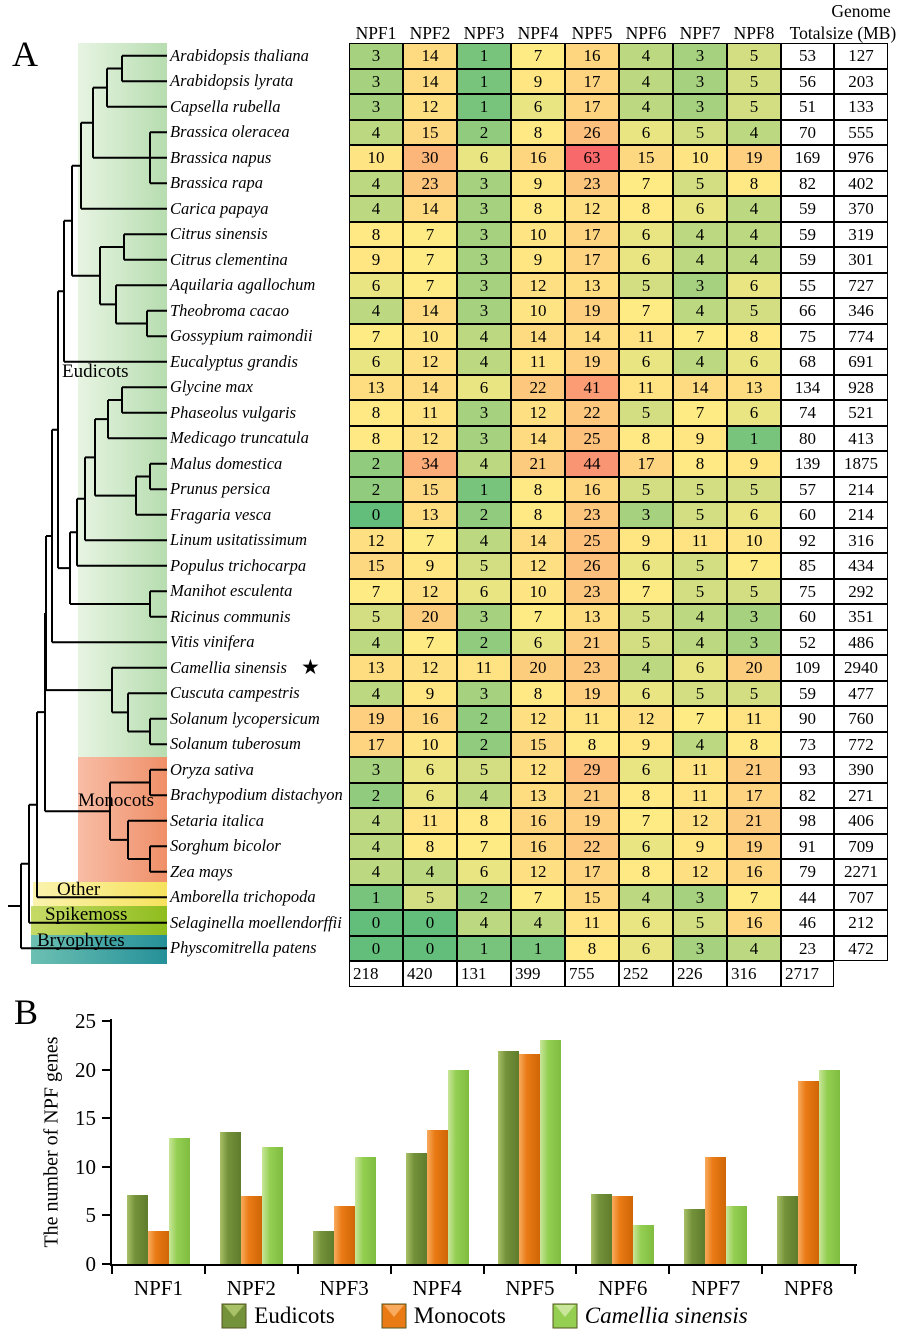  Describe the element at coordinates (807, 617) in the screenshot. I see `row-total-cell: 60` at that location.